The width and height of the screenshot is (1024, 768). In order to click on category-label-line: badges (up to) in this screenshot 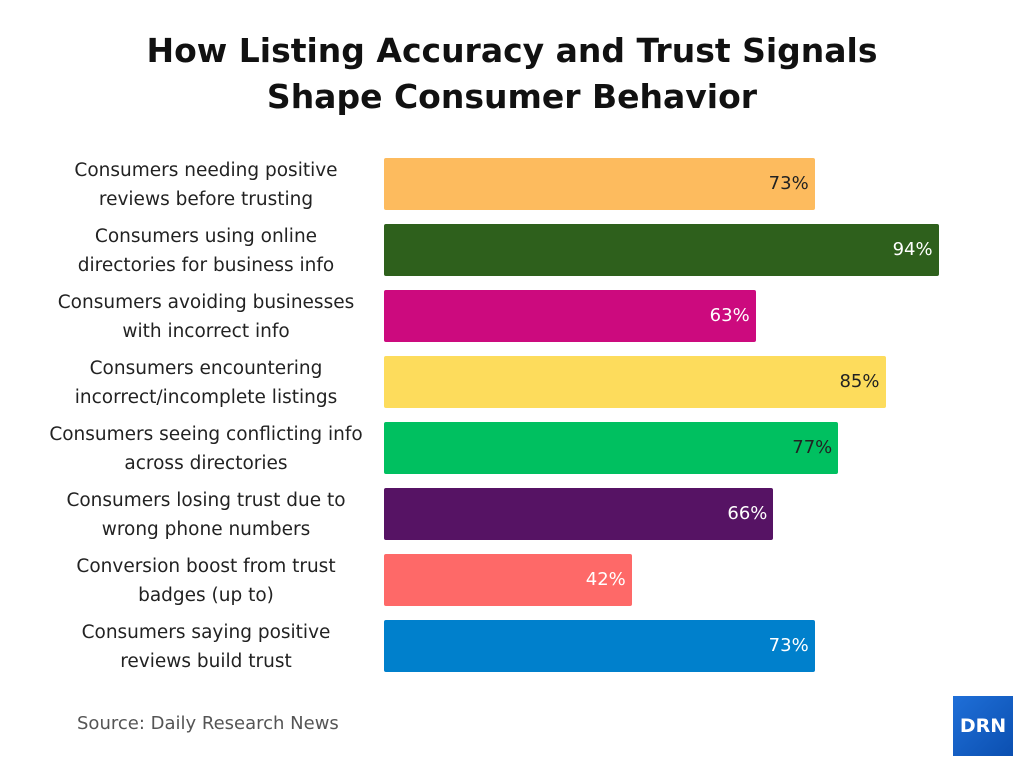, I will do `click(206, 595)`.